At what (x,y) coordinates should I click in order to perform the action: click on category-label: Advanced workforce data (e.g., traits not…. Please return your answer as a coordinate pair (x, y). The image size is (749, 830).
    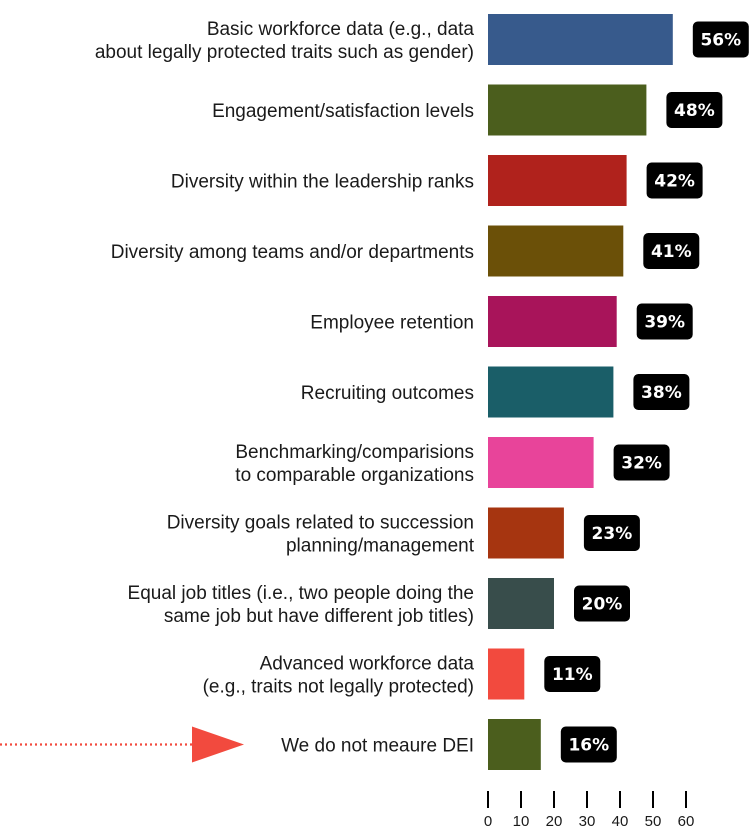
    Looking at the image, I should click on (339, 676).